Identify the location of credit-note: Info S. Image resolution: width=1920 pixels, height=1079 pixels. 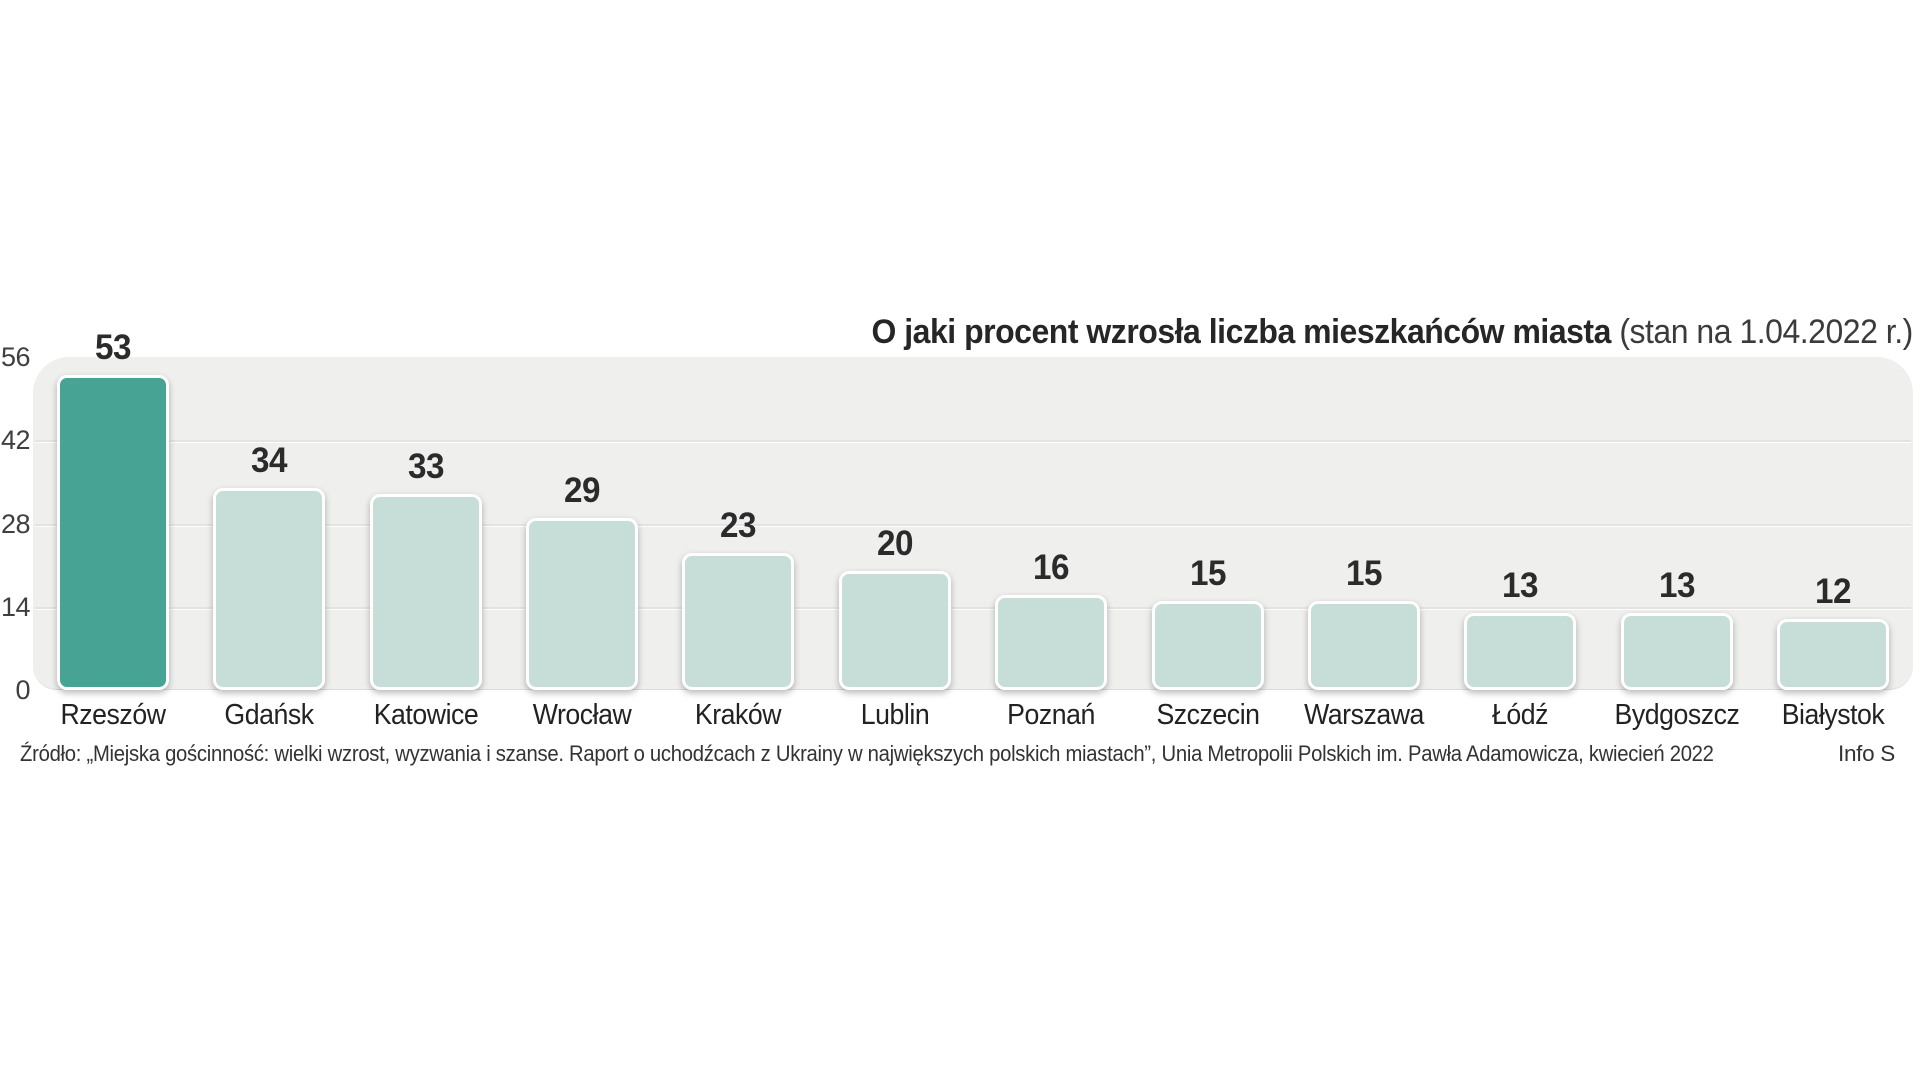
(1866, 753).